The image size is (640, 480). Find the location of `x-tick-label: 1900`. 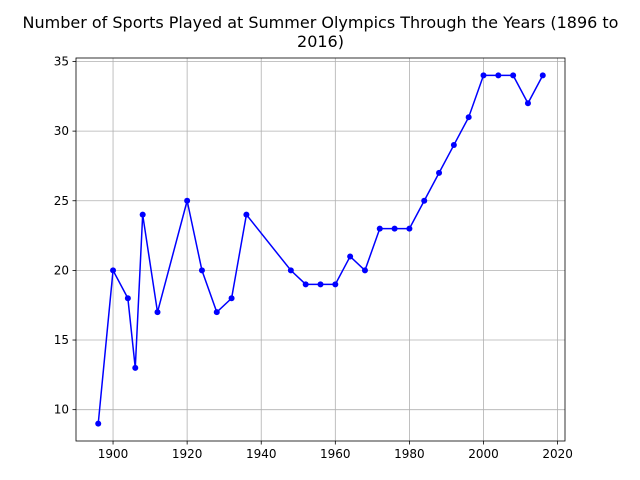

x-tick-label: 1900 is located at coordinates (113, 454).